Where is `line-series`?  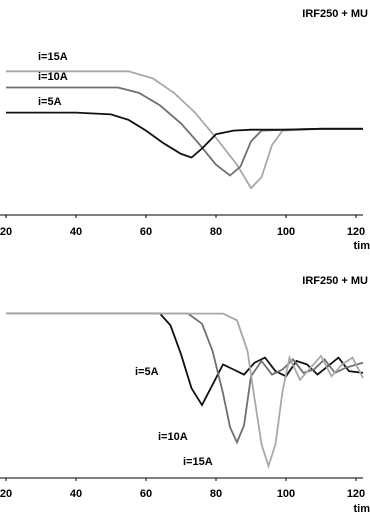
line-series is located at coordinates (184, 135).